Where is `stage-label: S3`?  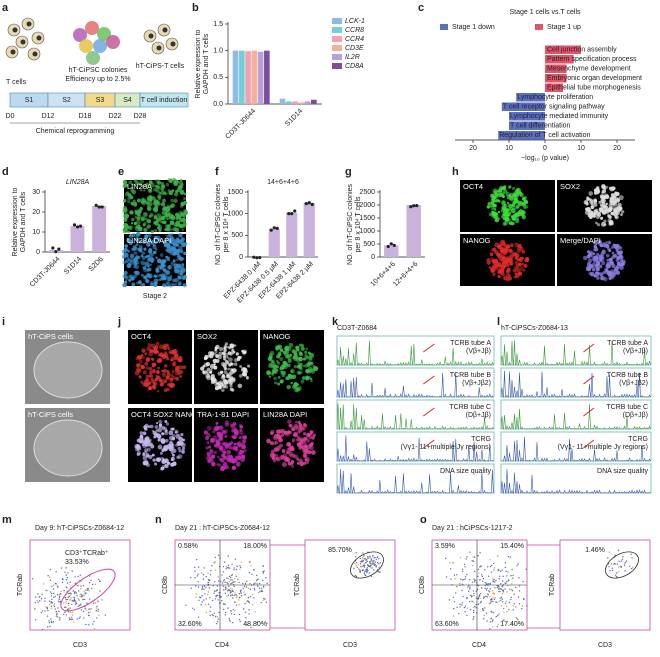
stage-label: S3 is located at coordinates (100, 100).